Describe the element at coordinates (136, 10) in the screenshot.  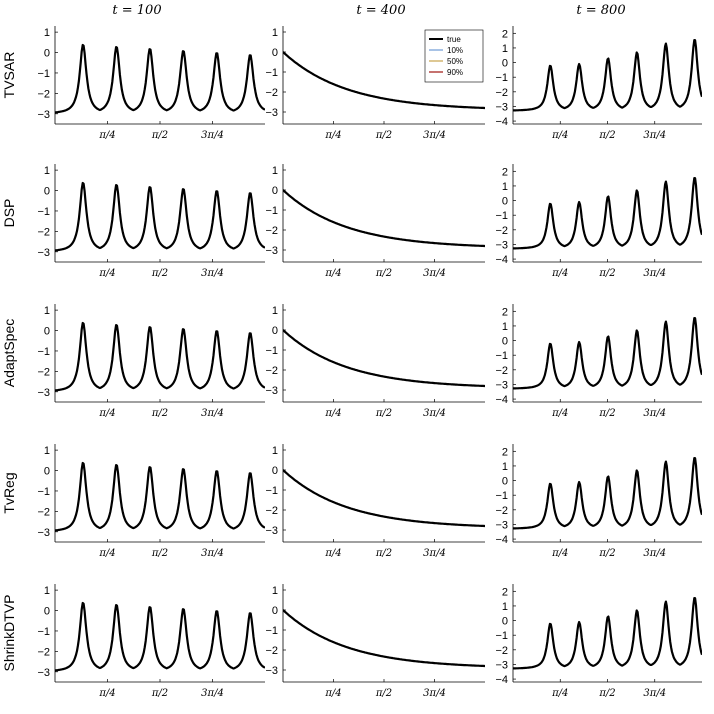
I see `column-title-1: t = 100` at that location.